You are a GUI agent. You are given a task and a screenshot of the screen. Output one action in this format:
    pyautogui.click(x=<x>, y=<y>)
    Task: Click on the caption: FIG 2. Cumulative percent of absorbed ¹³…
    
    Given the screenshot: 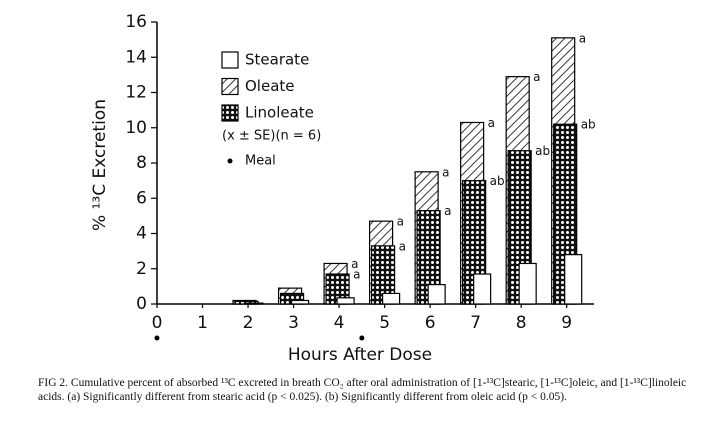 What is the action you would take?
    pyautogui.click(x=362, y=390)
    